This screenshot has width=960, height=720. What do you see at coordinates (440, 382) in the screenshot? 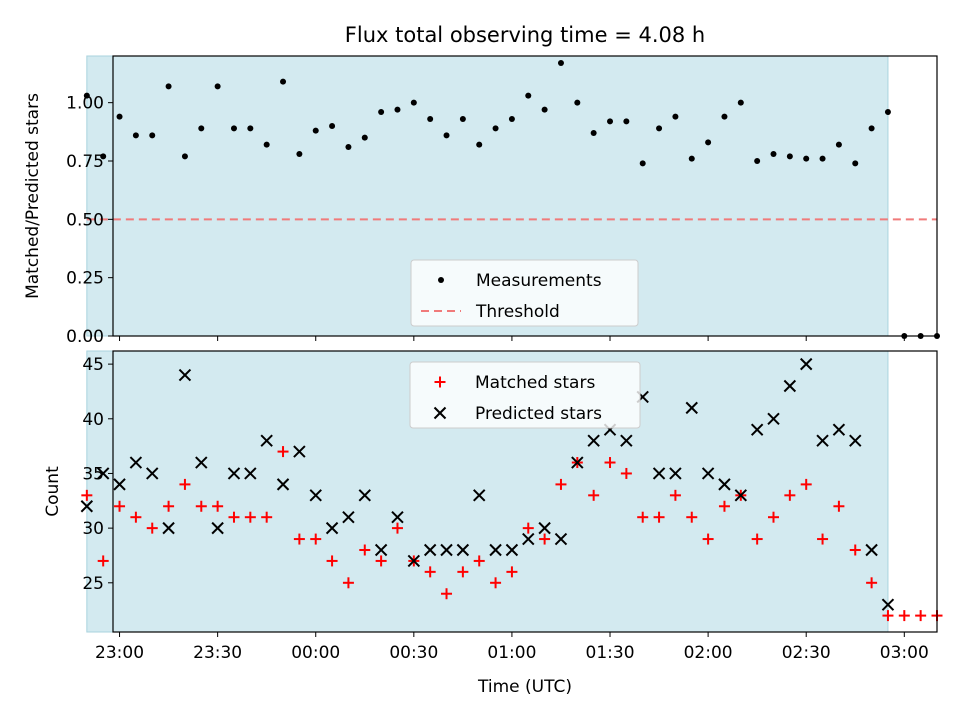
I see `legend-matched-marker` at bounding box center [440, 382].